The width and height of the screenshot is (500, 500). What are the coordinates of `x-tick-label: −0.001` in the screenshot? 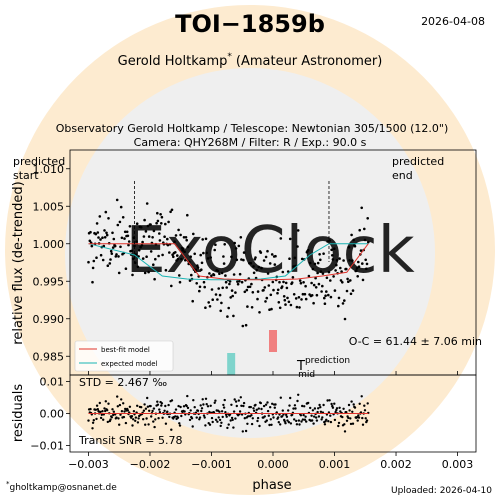 It's located at (211, 464).